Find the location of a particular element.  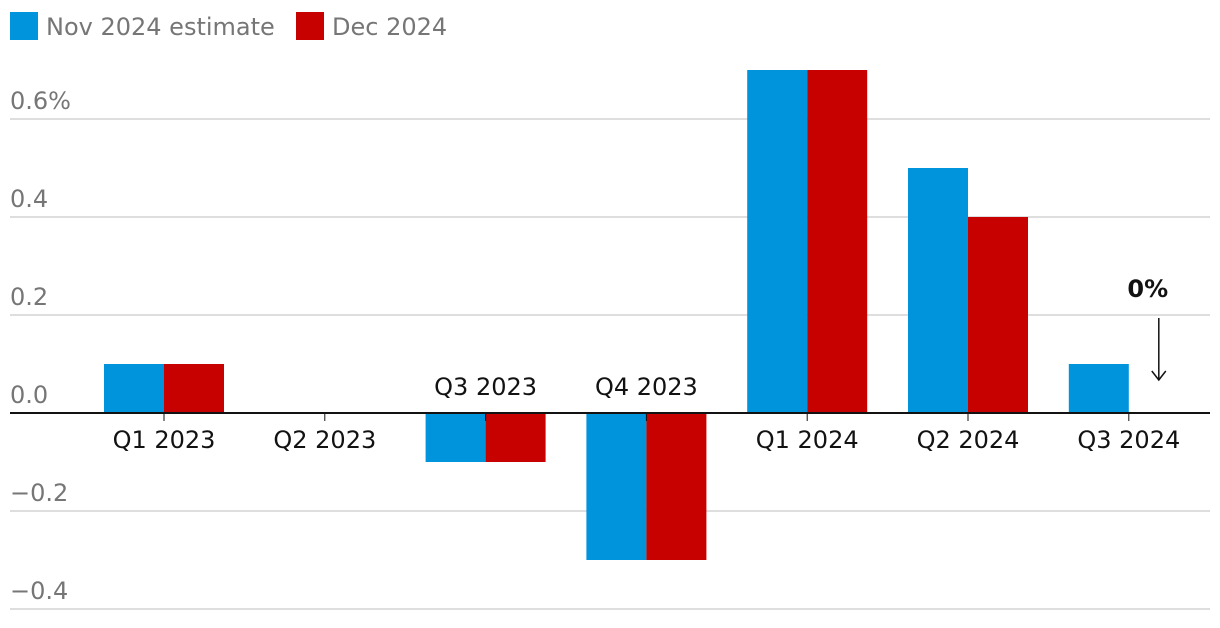

bar-nov-2024-estimate-q1-2024 is located at coordinates (777, 241).